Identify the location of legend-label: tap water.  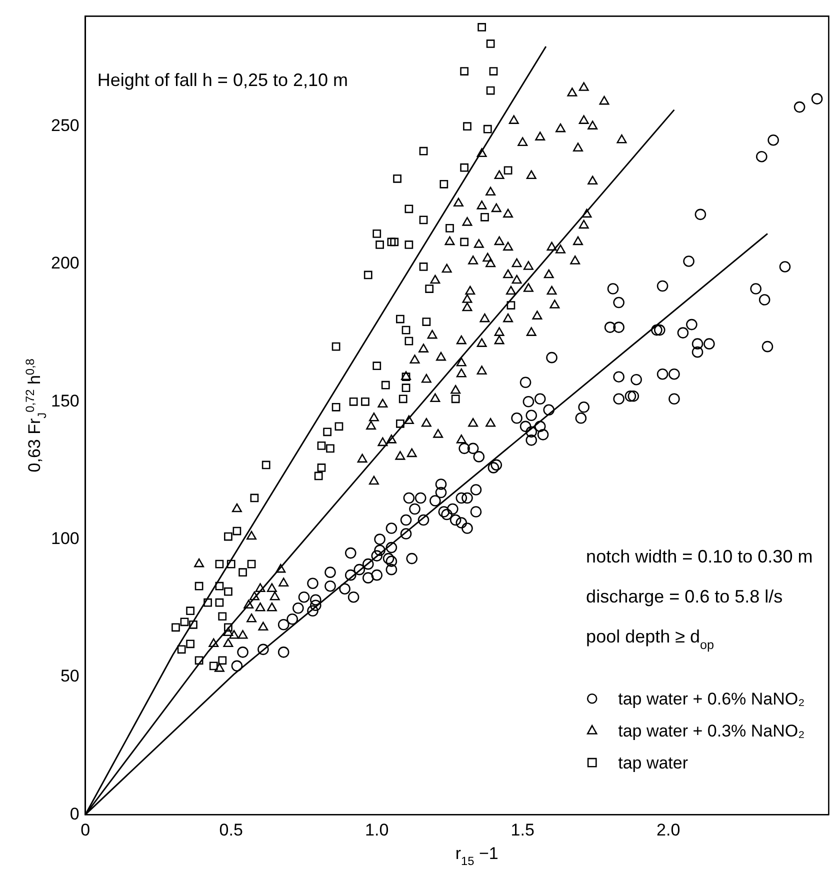
(653, 763).